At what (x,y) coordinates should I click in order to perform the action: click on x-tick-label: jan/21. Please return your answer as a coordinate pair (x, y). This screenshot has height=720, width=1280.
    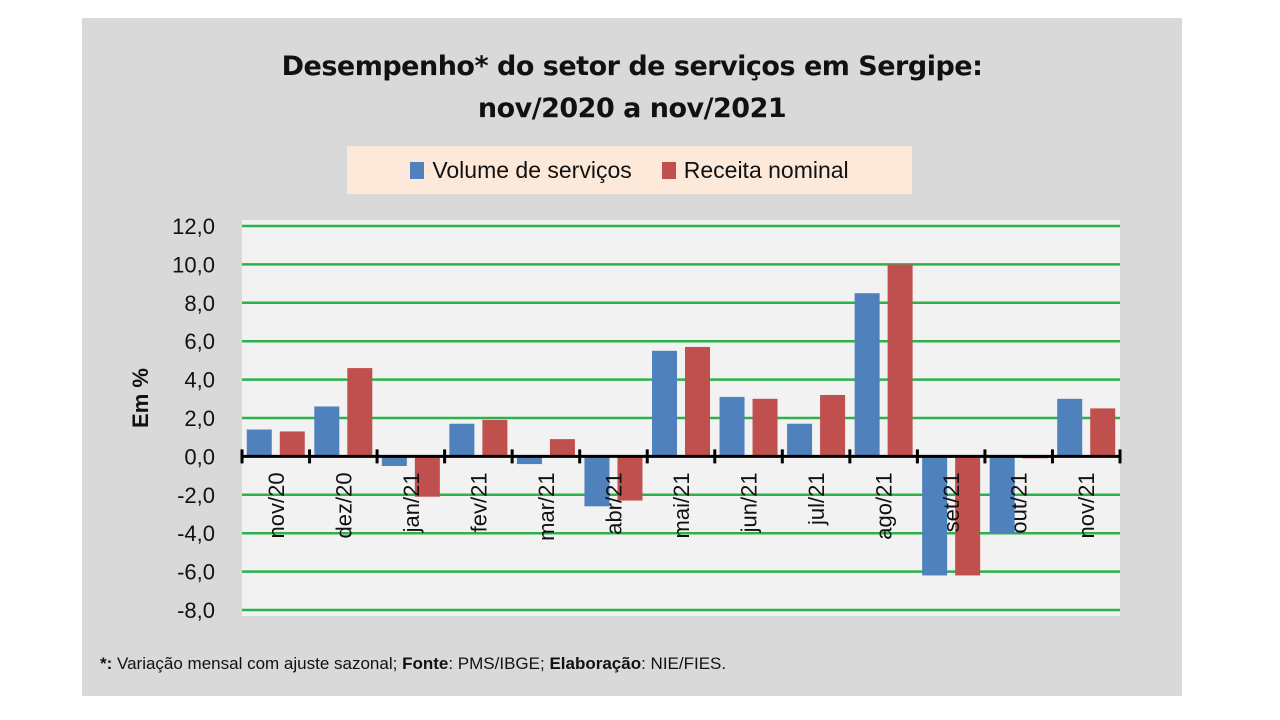
    Looking at the image, I should click on (411, 502).